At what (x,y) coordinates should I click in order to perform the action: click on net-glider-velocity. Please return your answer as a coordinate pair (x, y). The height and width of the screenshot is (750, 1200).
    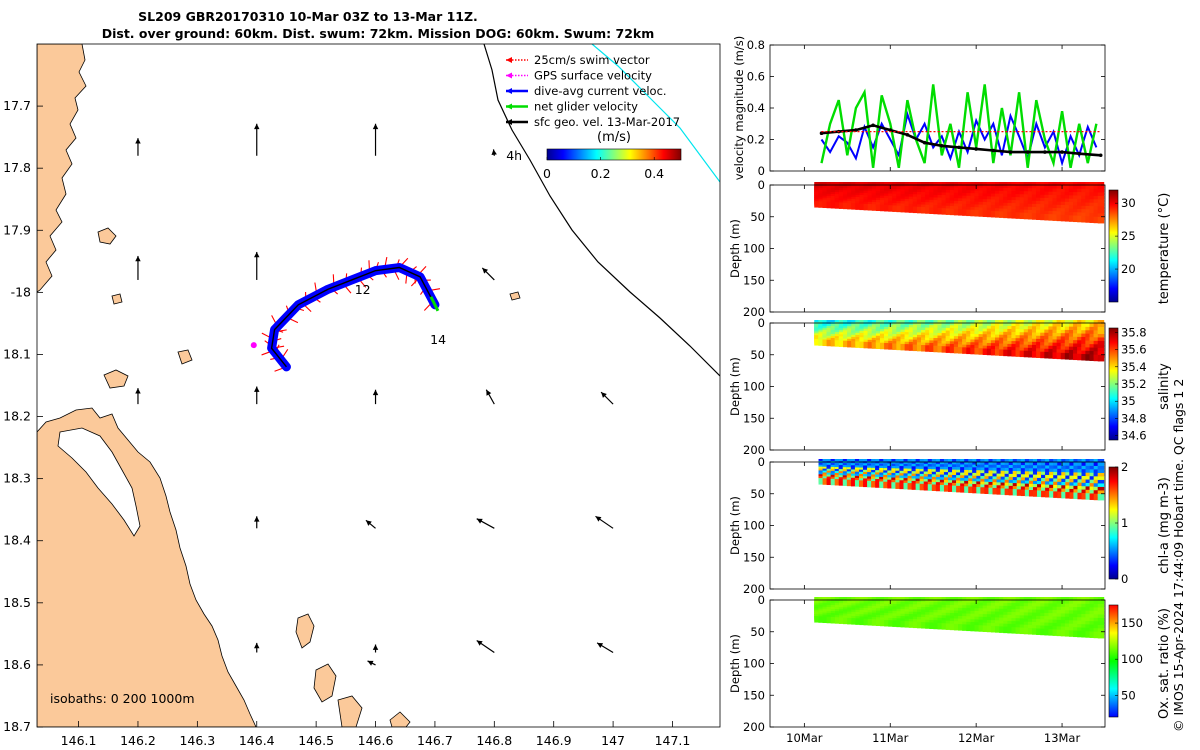
    Looking at the image, I should click on (434, 304).